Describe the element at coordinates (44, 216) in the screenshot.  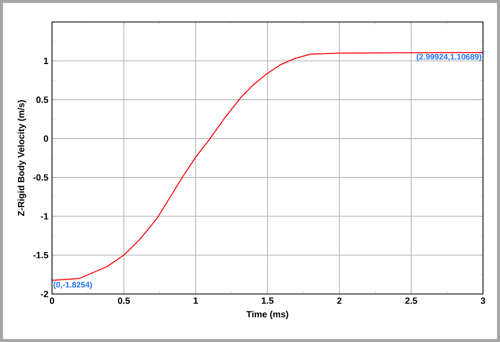
I see `y-tick-label: -1` at that location.